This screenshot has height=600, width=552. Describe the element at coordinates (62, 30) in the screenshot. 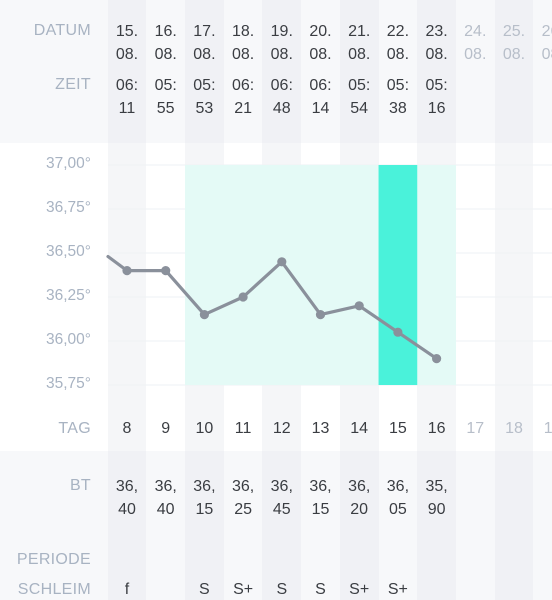

I see `datum-row-label: DATUM` at that location.